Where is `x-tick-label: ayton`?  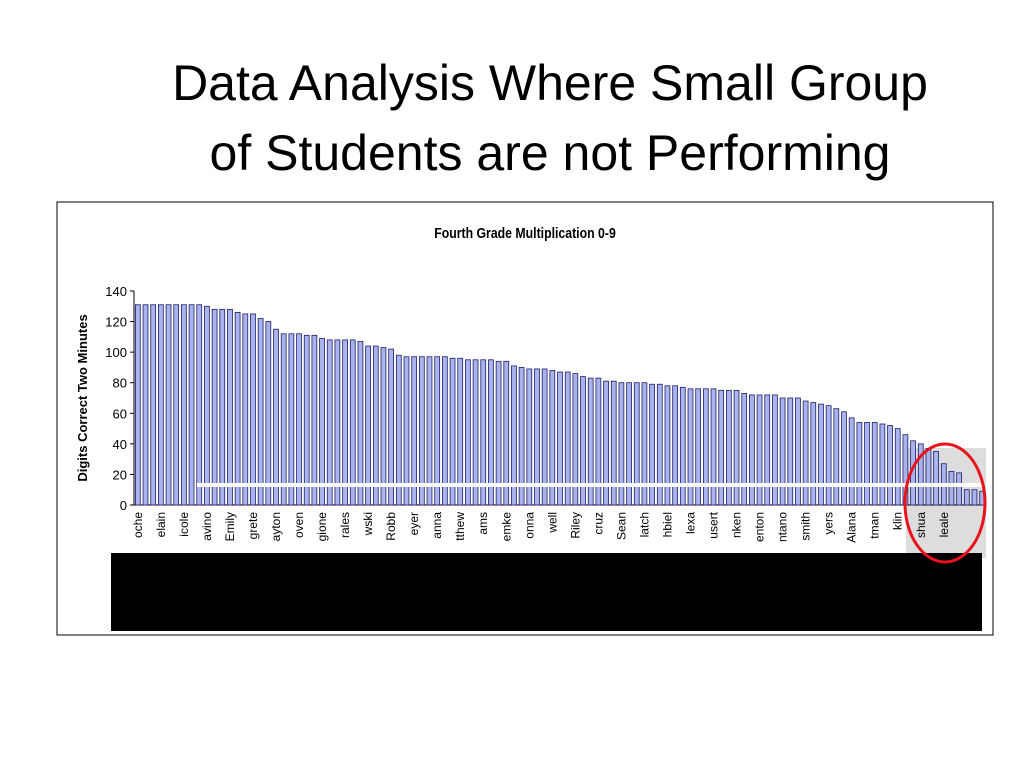
x-tick-label: ayton is located at coordinates (276, 526).